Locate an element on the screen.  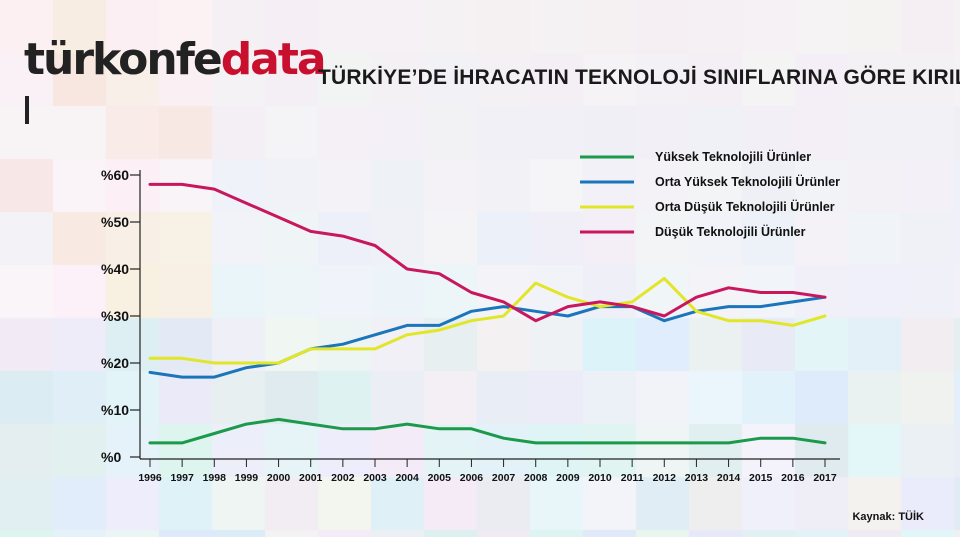
source-note: Kaynak: TÜİK is located at coordinates (888, 517).